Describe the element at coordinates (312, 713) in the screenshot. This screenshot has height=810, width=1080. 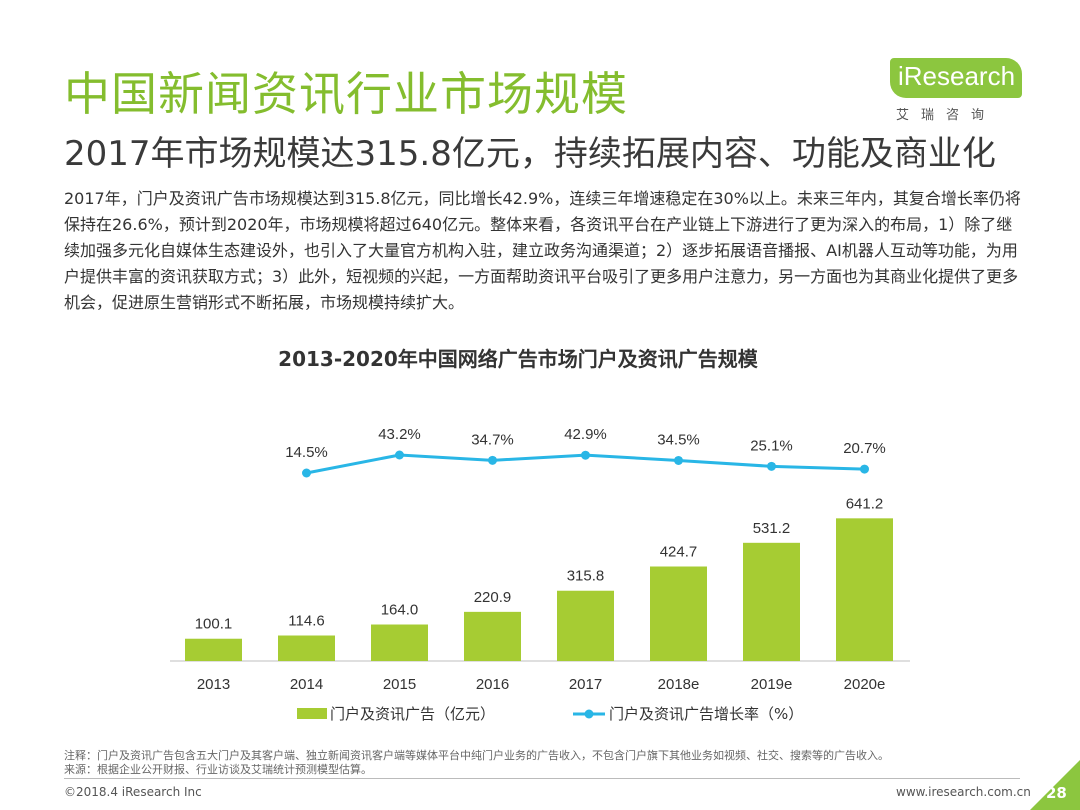
I see `legend-bar-swatch` at that location.